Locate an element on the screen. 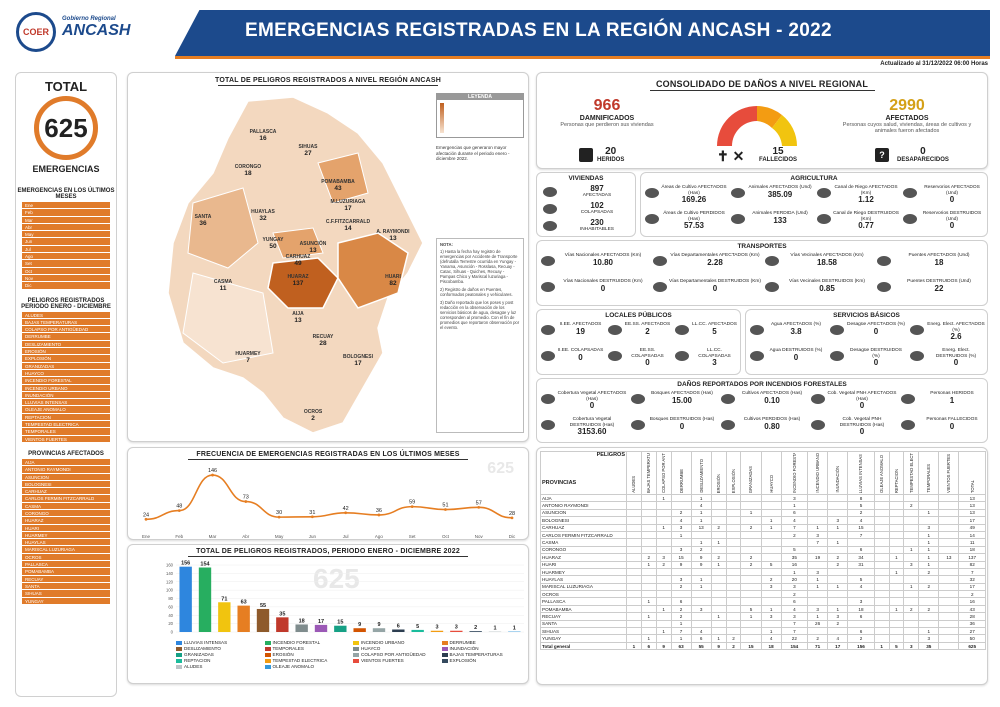  servicios-item-text: Agua DESTRUIDOS (%) 0 is located at coordinates (796, 355).